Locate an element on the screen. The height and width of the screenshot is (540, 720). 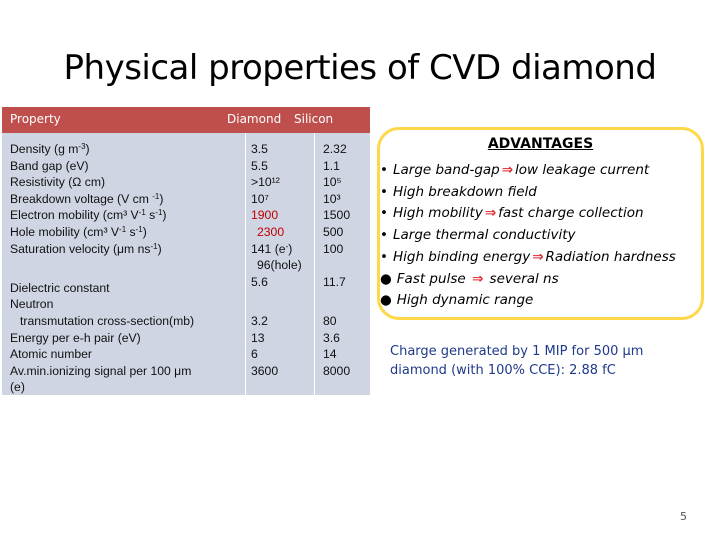
diamond-cell: 5.6 is located at coordinates (259, 281).